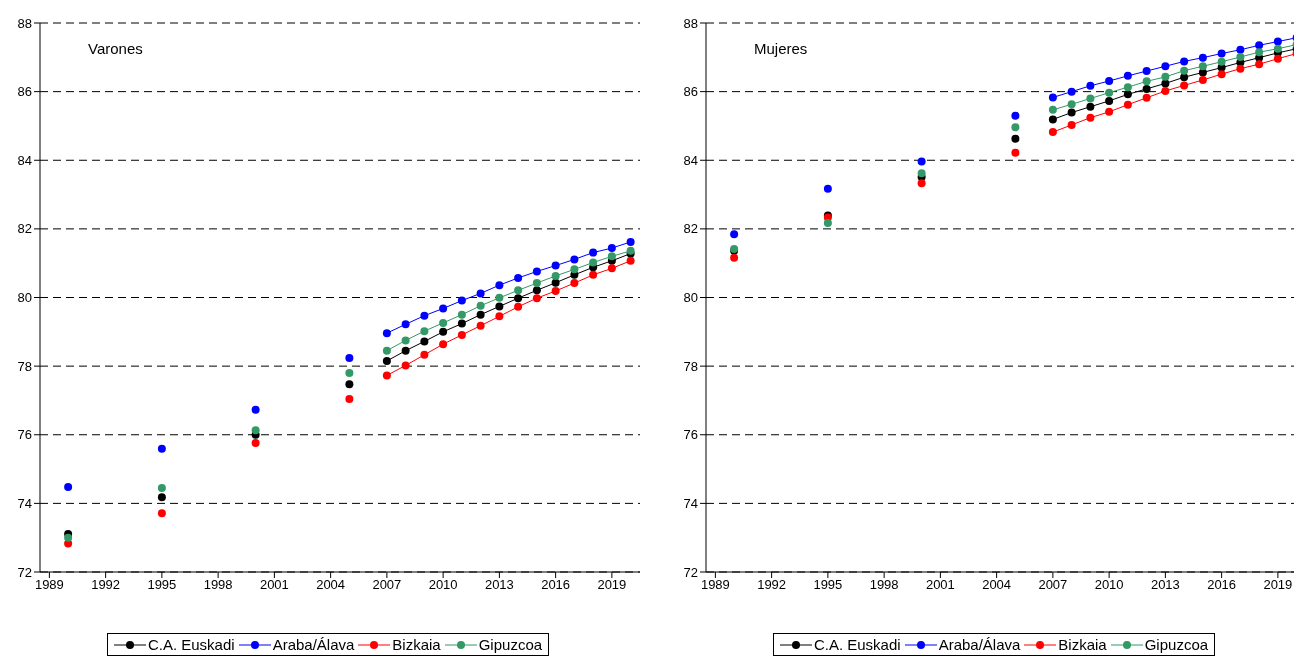 The width and height of the screenshot is (1294, 662). What do you see at coordinates (690, 23) in the screenshot?
I see `y-tick-label: 88` at bounding box center [690, 23].